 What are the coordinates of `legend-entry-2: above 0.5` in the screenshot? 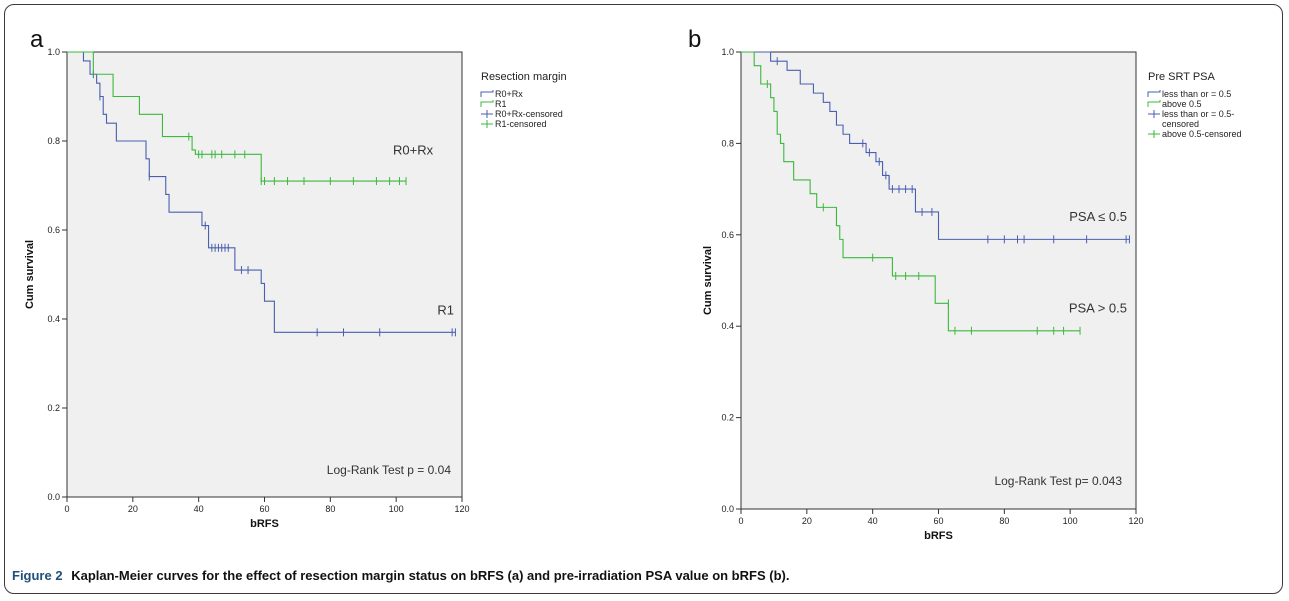 It's located at (1182, 104).